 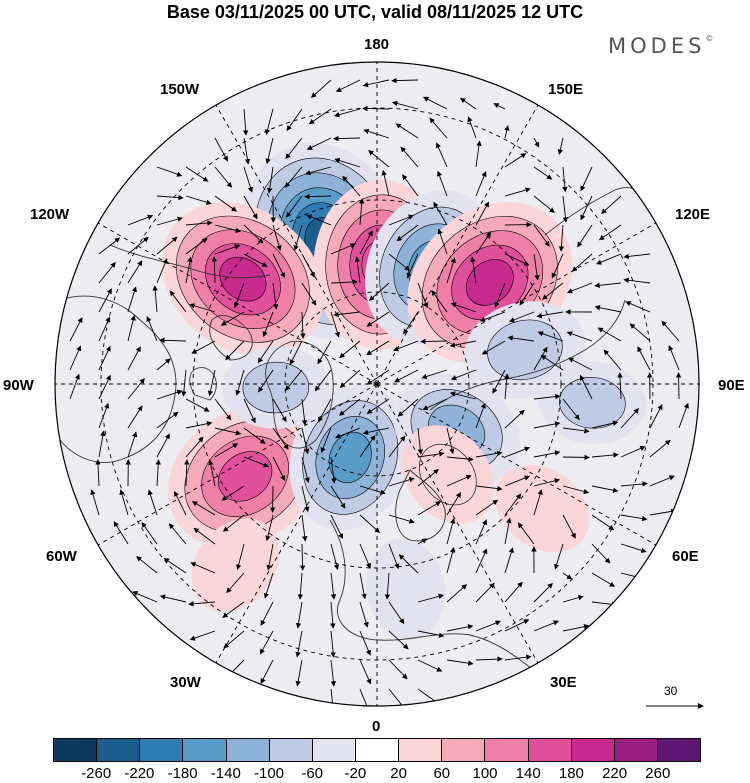 What do you see at coordinates (693, 214) in the screenshot?
I see `lon-label-120e: 120E` at bounding box center [693, 214].